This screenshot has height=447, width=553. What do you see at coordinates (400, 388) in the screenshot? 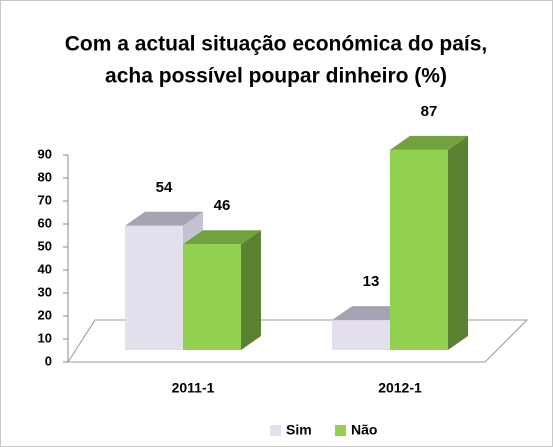
I see `x-tick-label: 2012-1` at bounding box center [400, 388].